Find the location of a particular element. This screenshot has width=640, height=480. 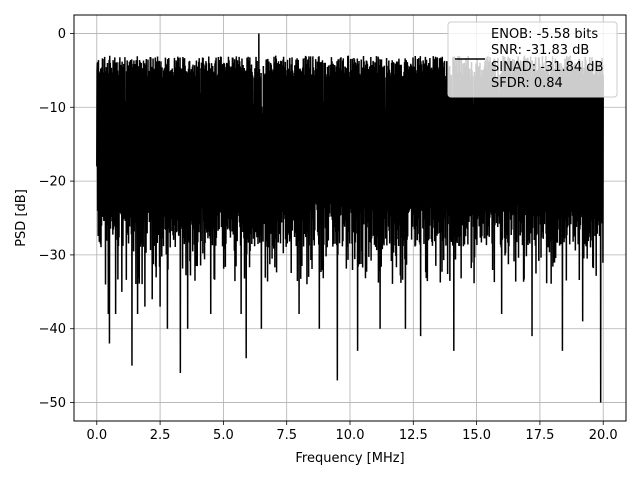

legend-entry-snr: SNR: -31.83 dB is located at coordinates (540, 50).